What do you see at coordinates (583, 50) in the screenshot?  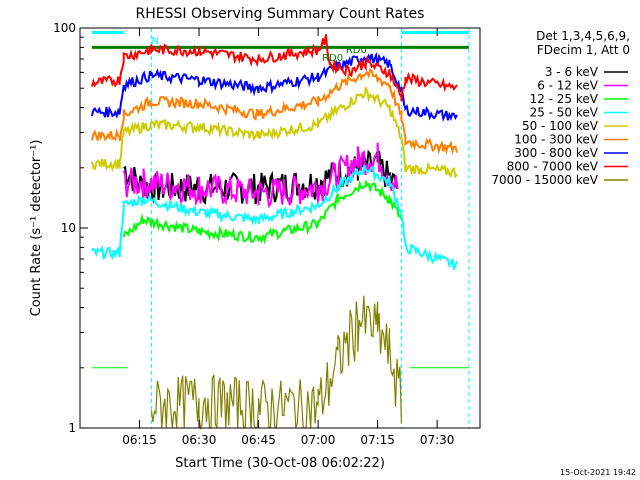 I see `legend-header-line-2: FDecim 1, Att 0` at bounding box center [583, 50].